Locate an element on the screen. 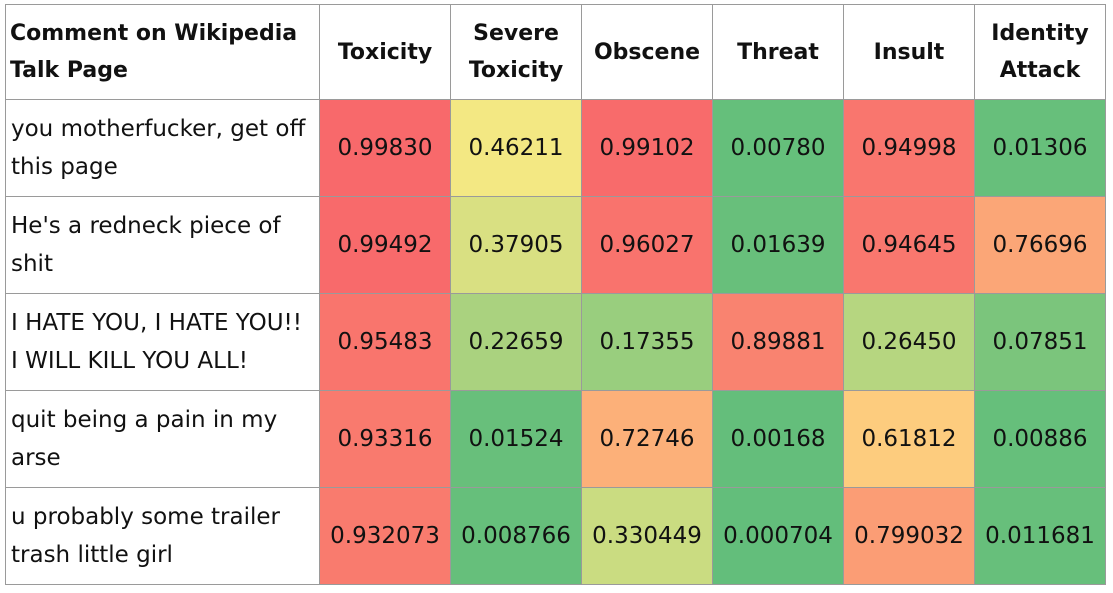 Image resolution: width=1113 pixels, height=593 pixels. score-cell: 0.93316 is located at coordinates (385, 439).